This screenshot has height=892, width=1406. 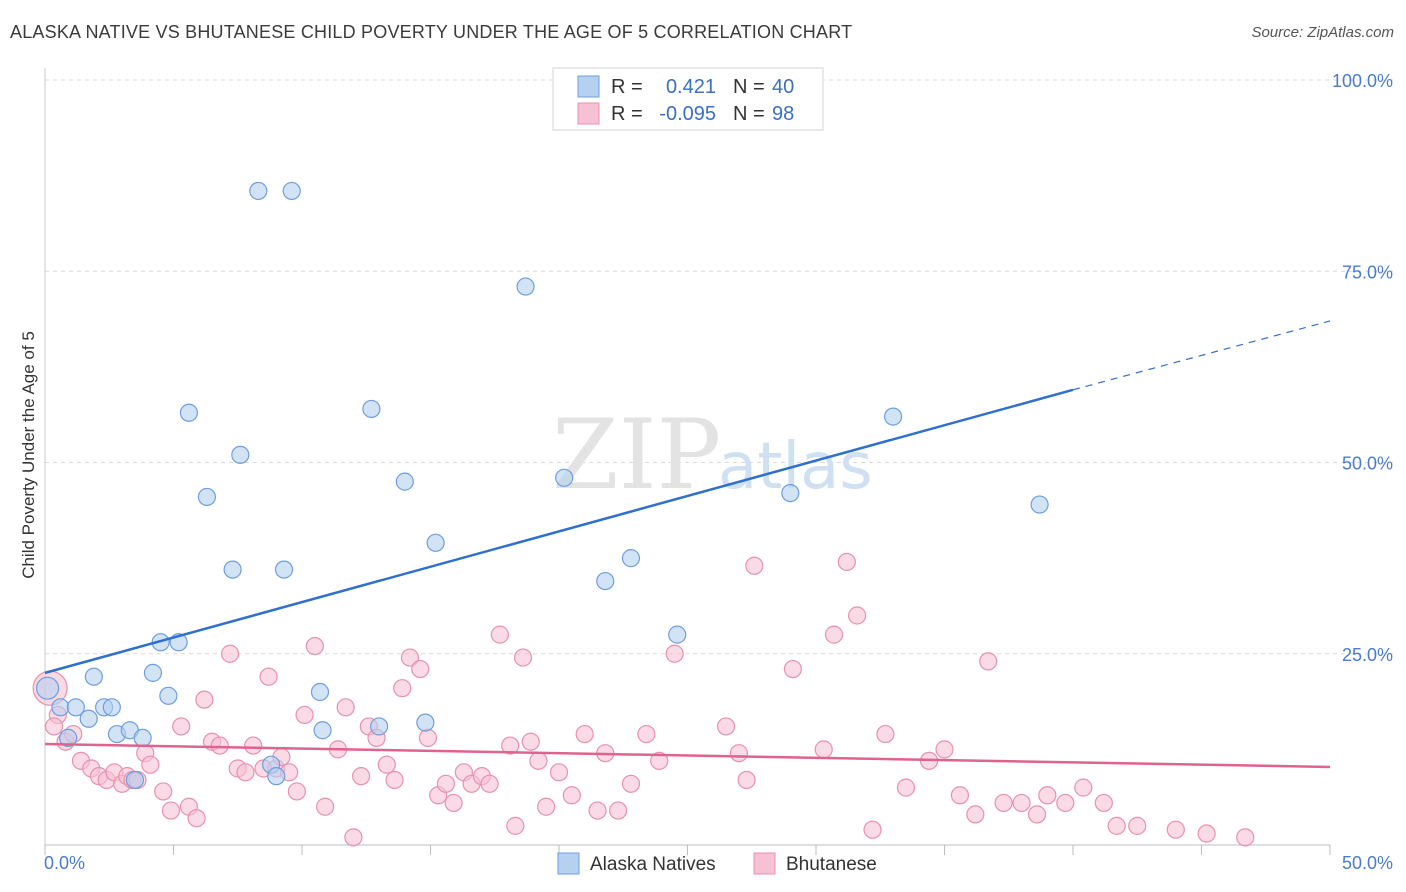 What do you see at coordinates (783, 87) in the screenshot?
I see `legend-n-value-alaska: 40` at bounding box center [783, 87].